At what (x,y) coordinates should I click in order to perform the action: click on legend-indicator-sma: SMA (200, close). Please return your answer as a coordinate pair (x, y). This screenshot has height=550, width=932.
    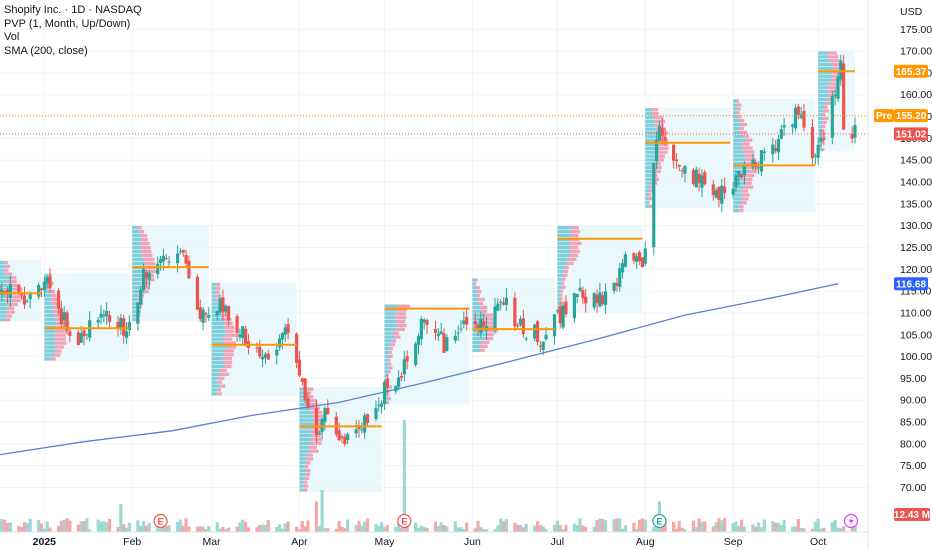
    Looking at the image, I should click on (46, 50).